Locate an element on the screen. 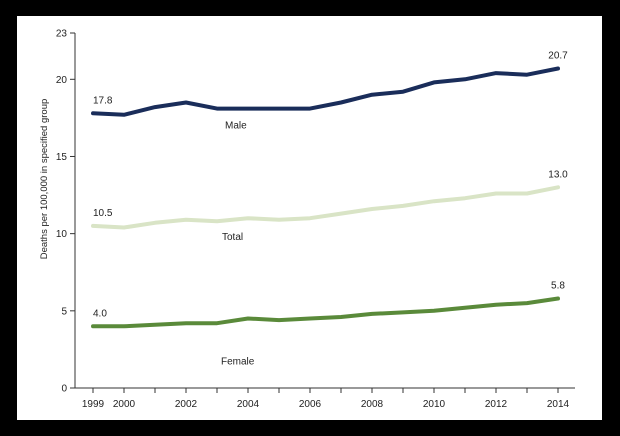 The height and width of the screenshot is (436, 620). total-start-label: 10.5 is located at coordinates (103, 213).